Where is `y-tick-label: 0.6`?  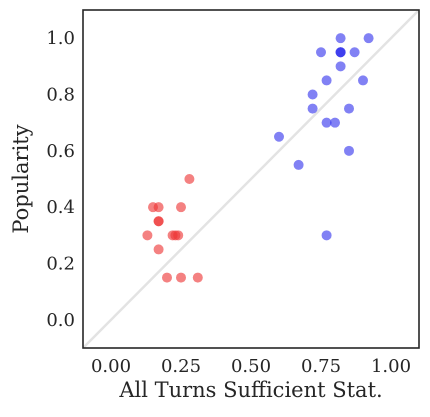
y-tick-label: 0.6 is located at coordinates (60, 151).